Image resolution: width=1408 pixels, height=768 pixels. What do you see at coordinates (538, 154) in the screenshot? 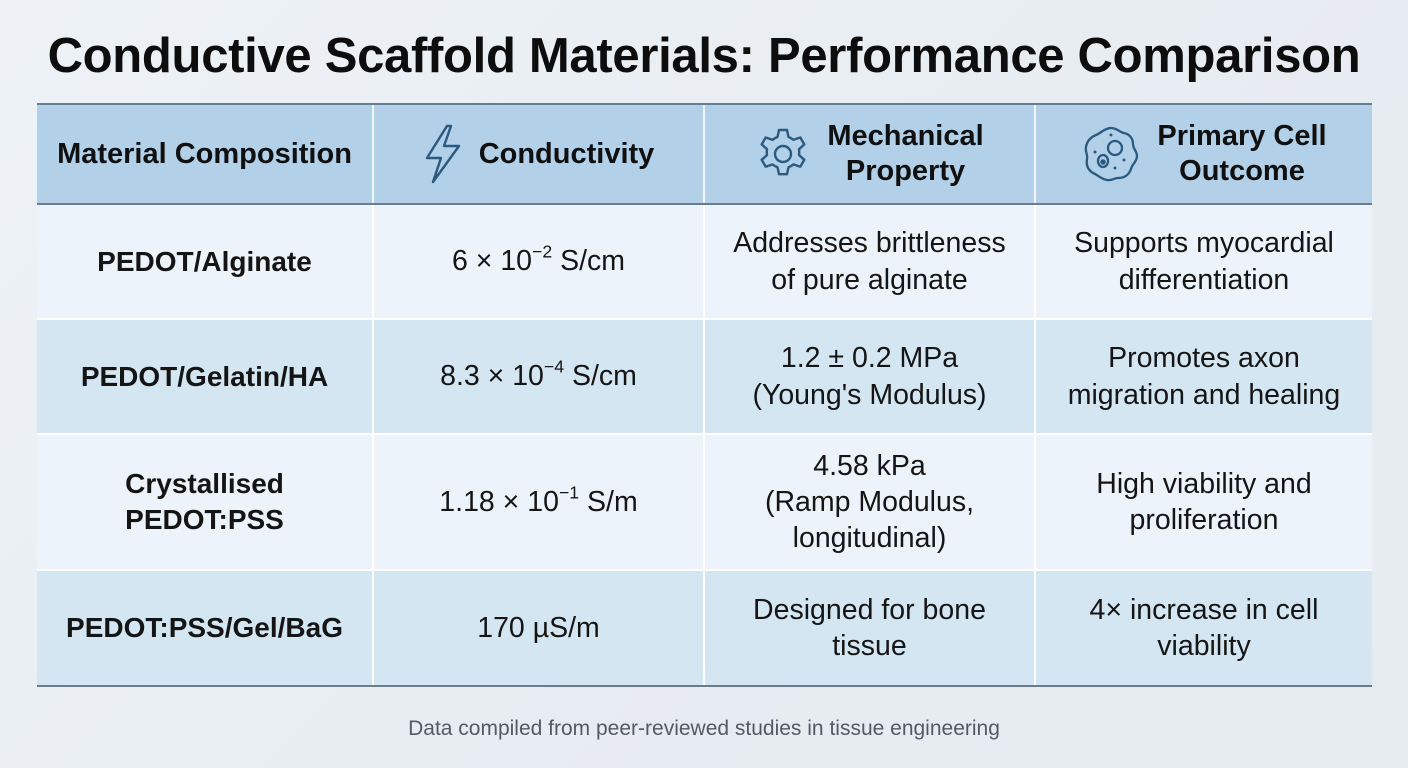
I see `header-conductivity: Conductivity` at bounding box center [538, 154].